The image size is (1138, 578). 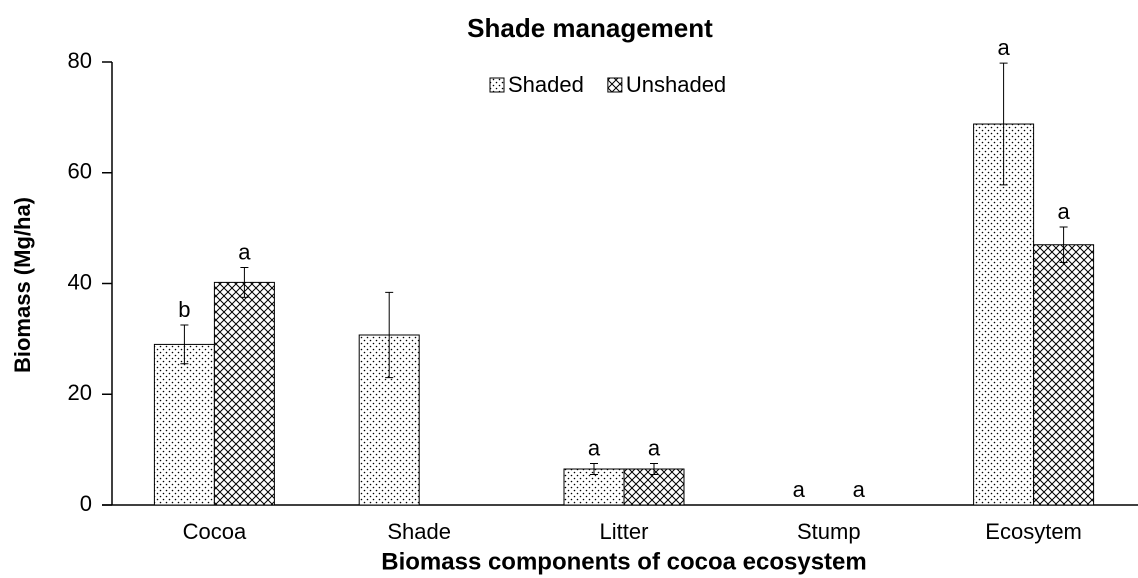 I want to click on chart-title: Shade management, so click(x=590, y=28).